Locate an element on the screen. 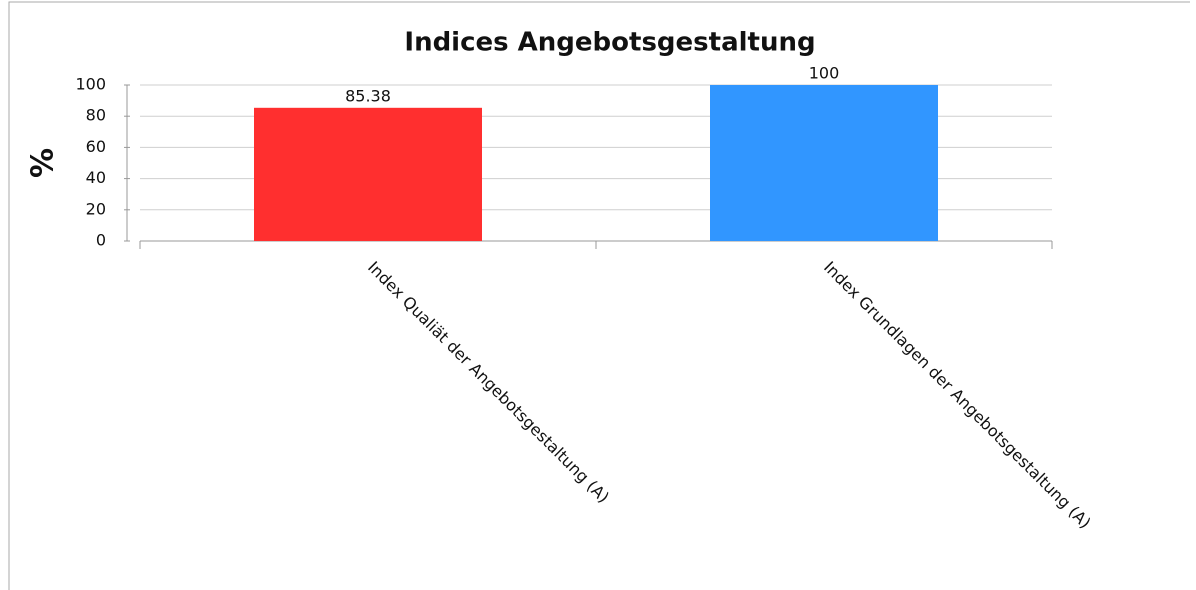  y-tick-label: 40 is located at coordinates (96, 177).